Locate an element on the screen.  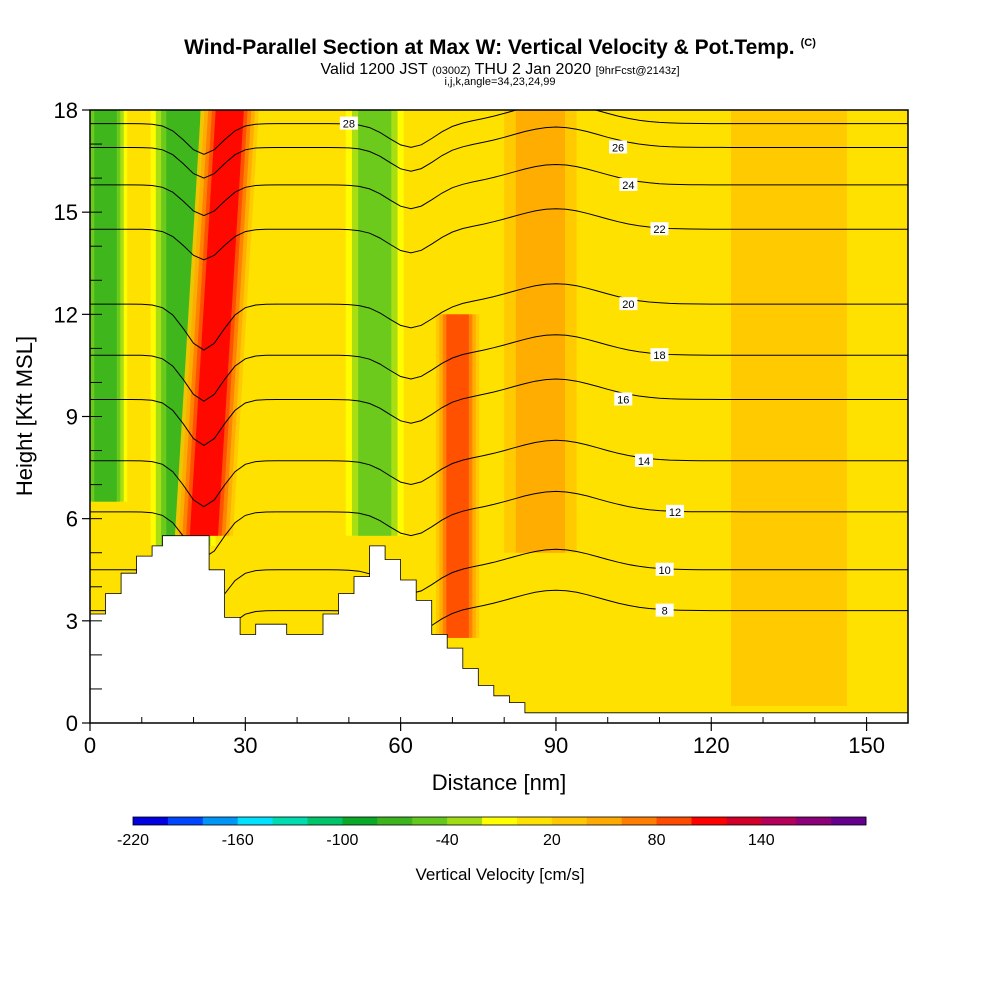
chart-title-mark: (C) is located at coordinates (808, 43).